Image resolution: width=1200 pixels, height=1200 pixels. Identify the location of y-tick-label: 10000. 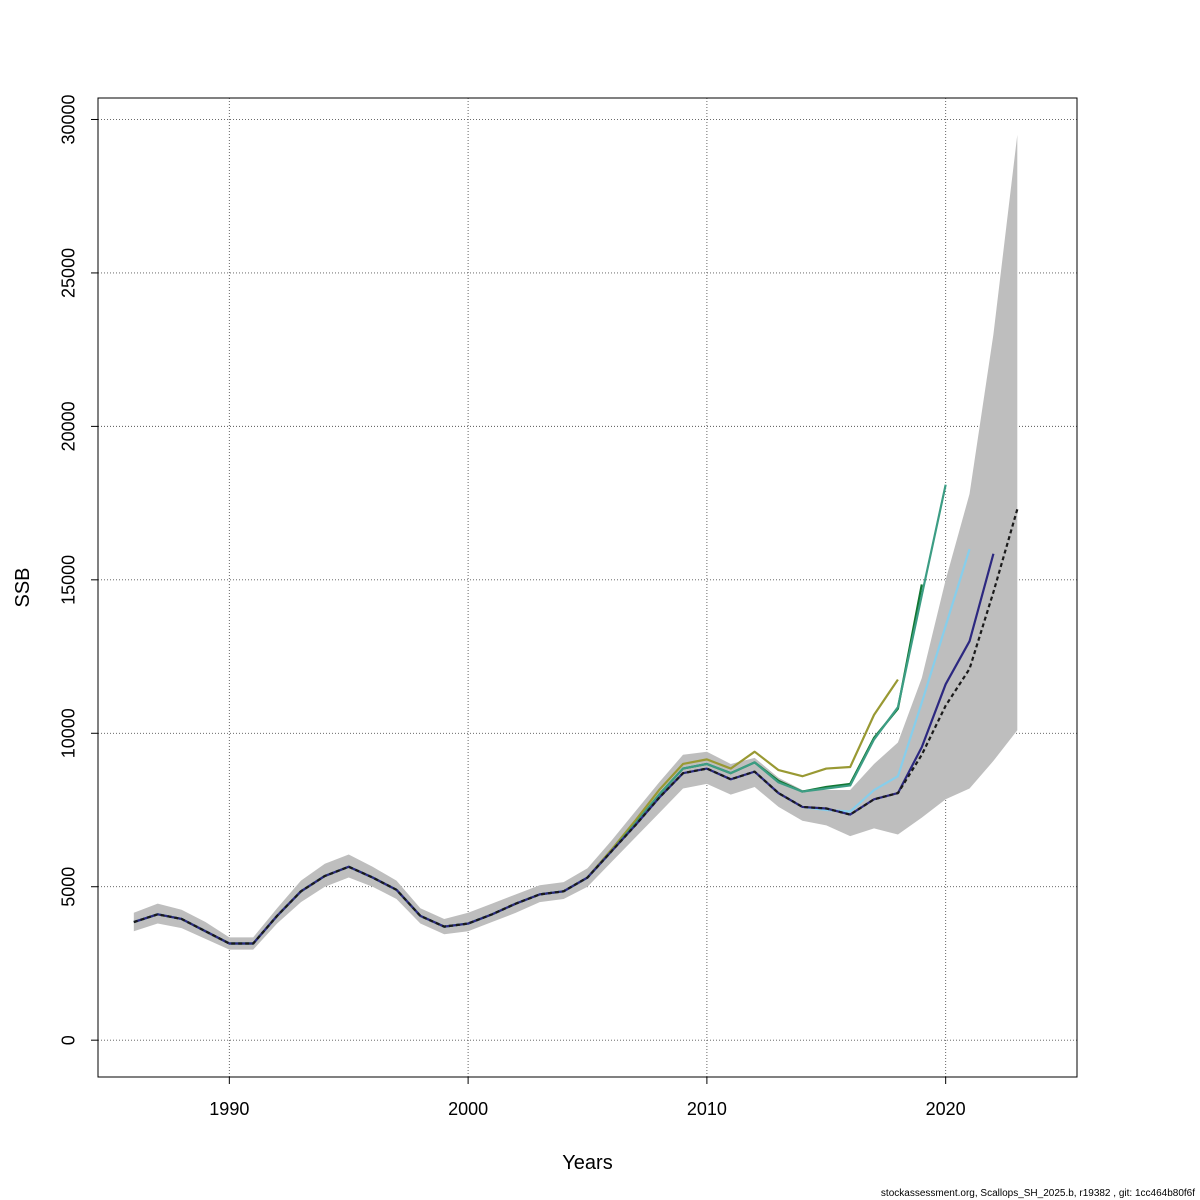
(68, 733).